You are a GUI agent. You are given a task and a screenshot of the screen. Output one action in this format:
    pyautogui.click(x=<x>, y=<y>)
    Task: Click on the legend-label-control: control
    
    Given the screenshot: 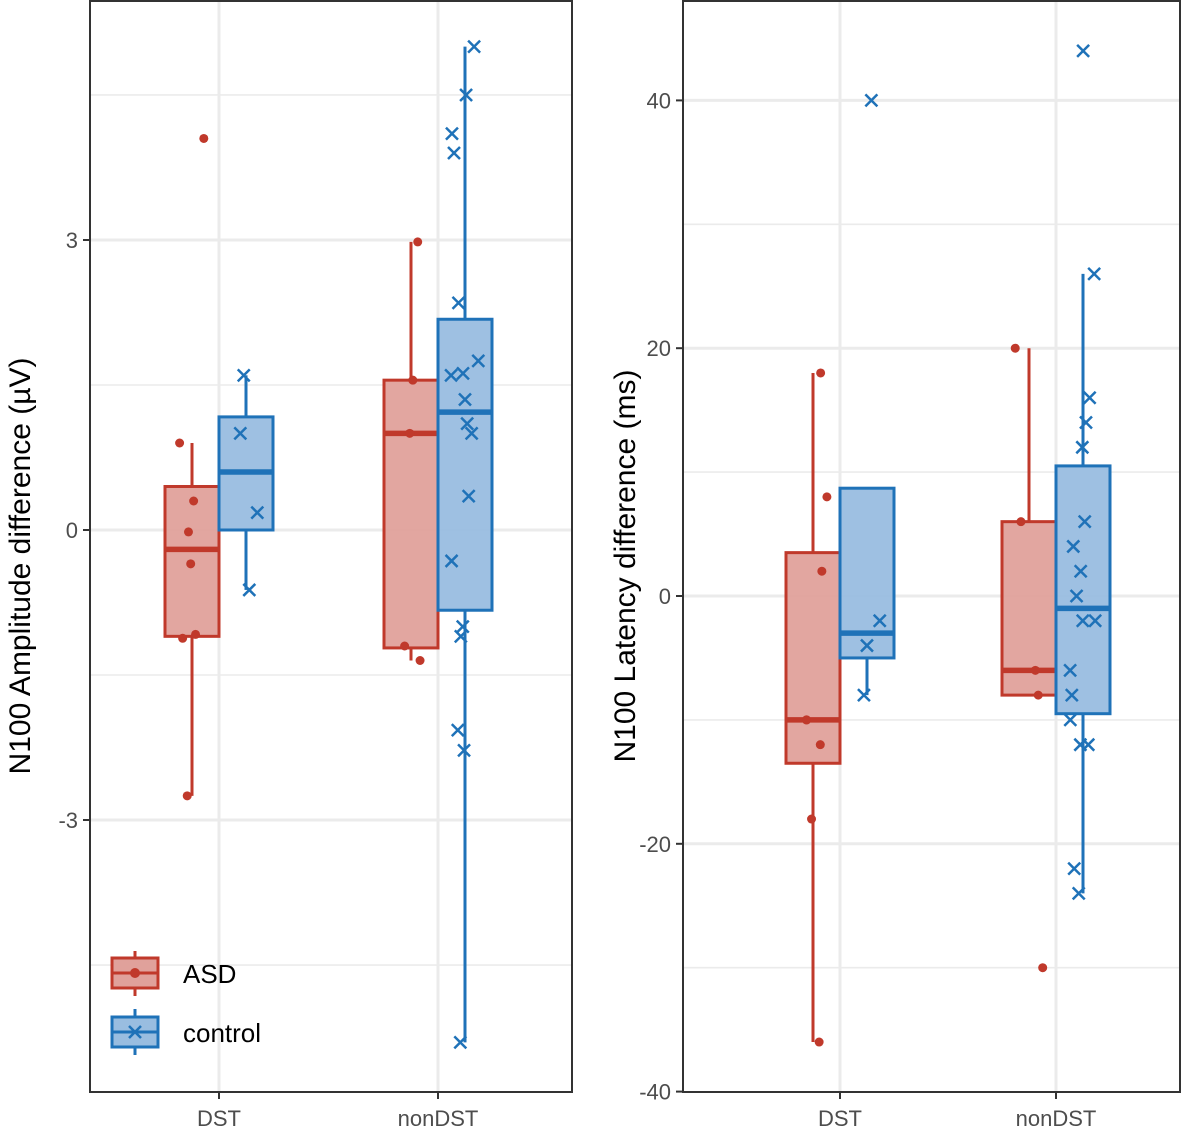 What is the action you would take?
    pyautogui.click(x=222, y=1033)
    